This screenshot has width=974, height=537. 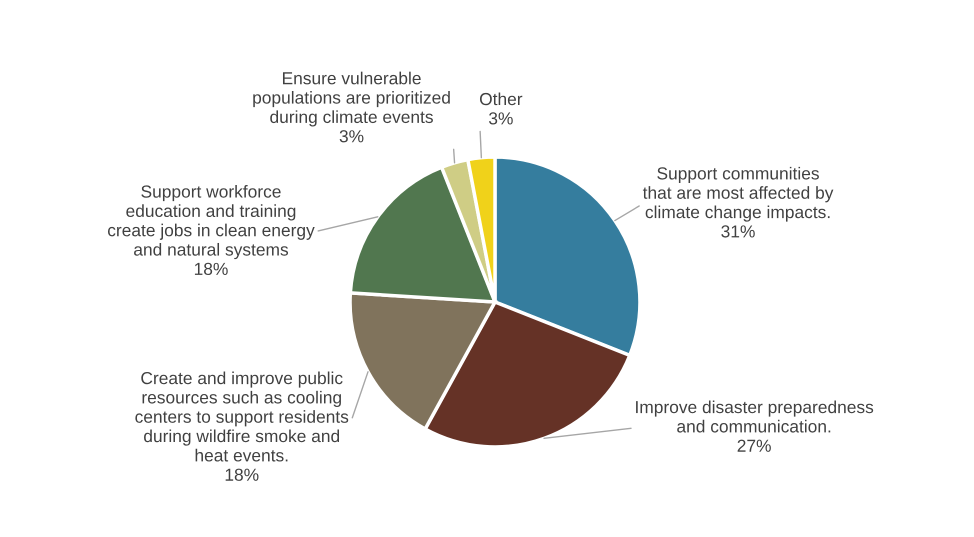 I want to click on slice-label: Support workforce education and training create jobs in clean energy and natural systems, so click(x=211, y=222).